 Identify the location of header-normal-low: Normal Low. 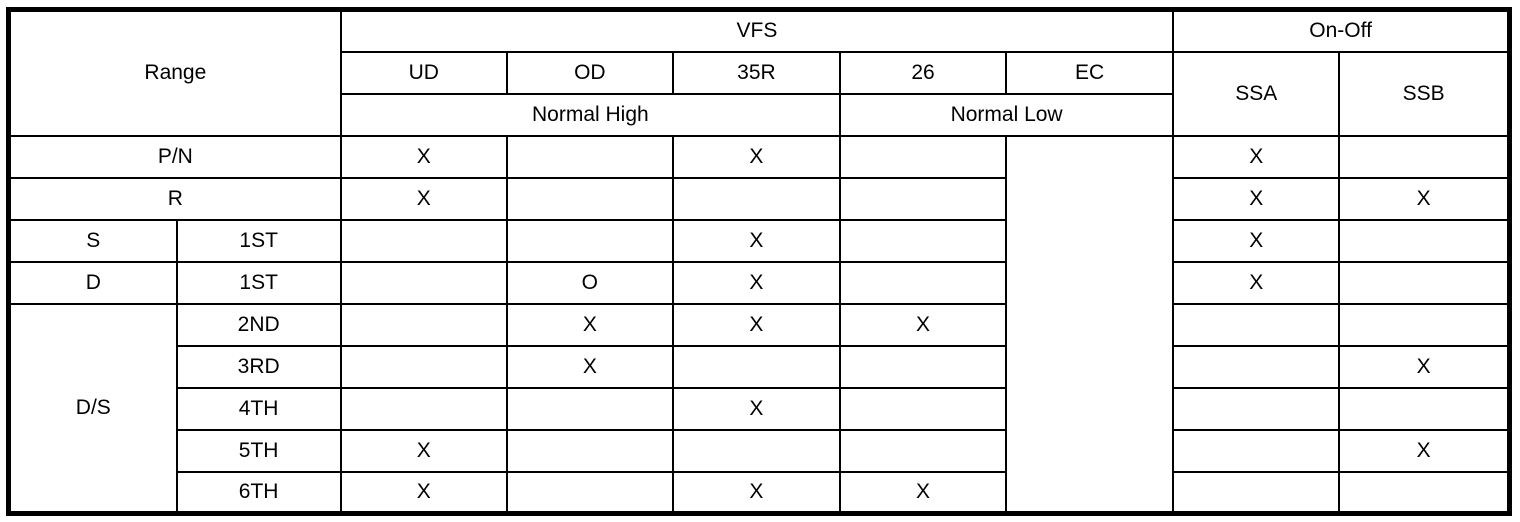
(1006, 114).